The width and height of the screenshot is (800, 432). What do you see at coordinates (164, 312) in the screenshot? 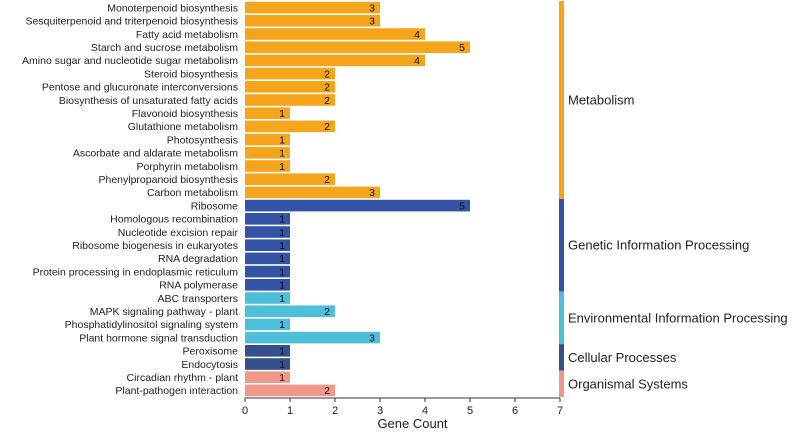
I see `category-label: MAPK signaling pathway - plant` at bounding box center [164, 312].